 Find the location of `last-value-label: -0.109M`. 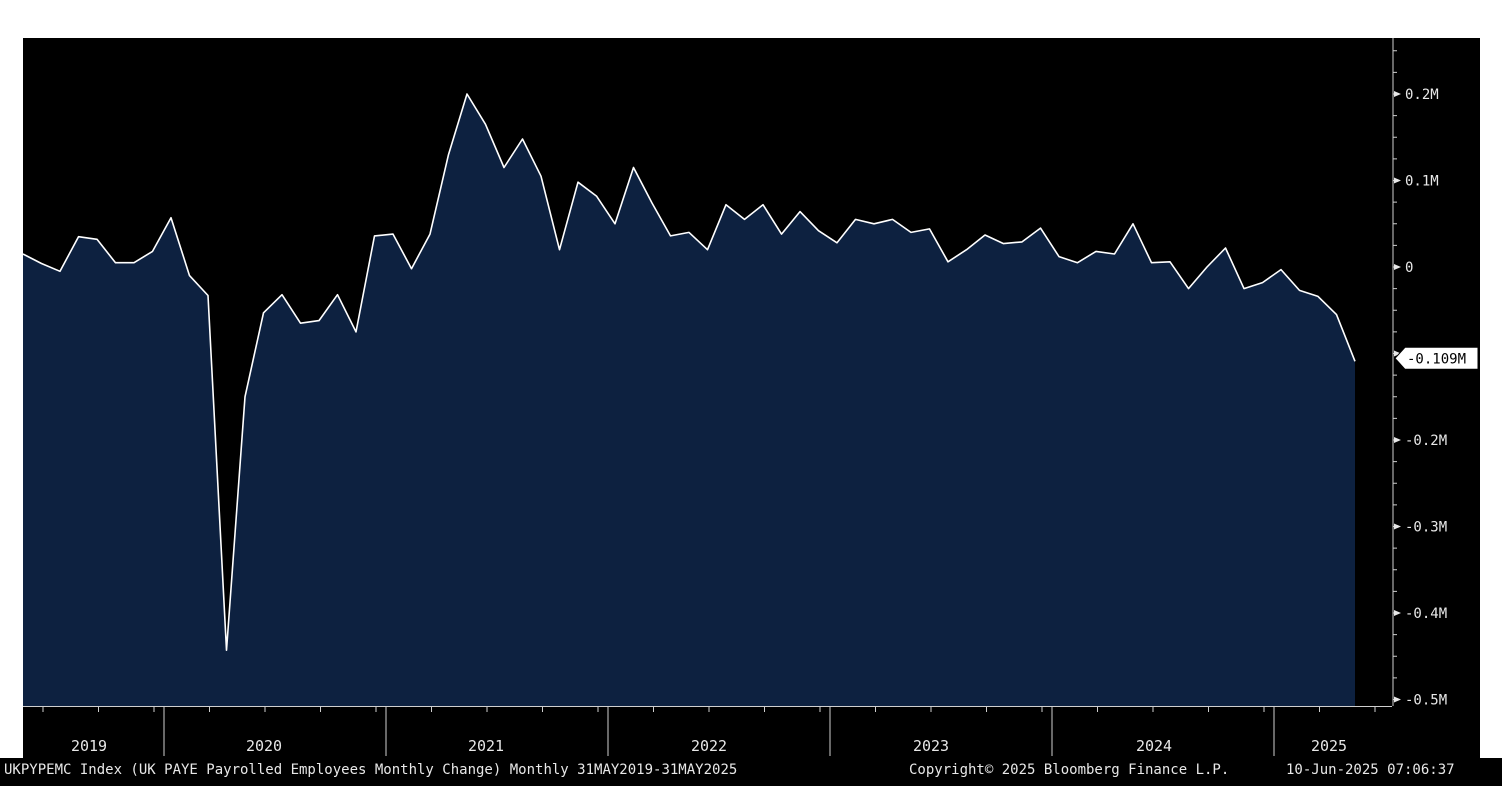

last-value-label: -0.109M is located at coordinates (1436, 359).